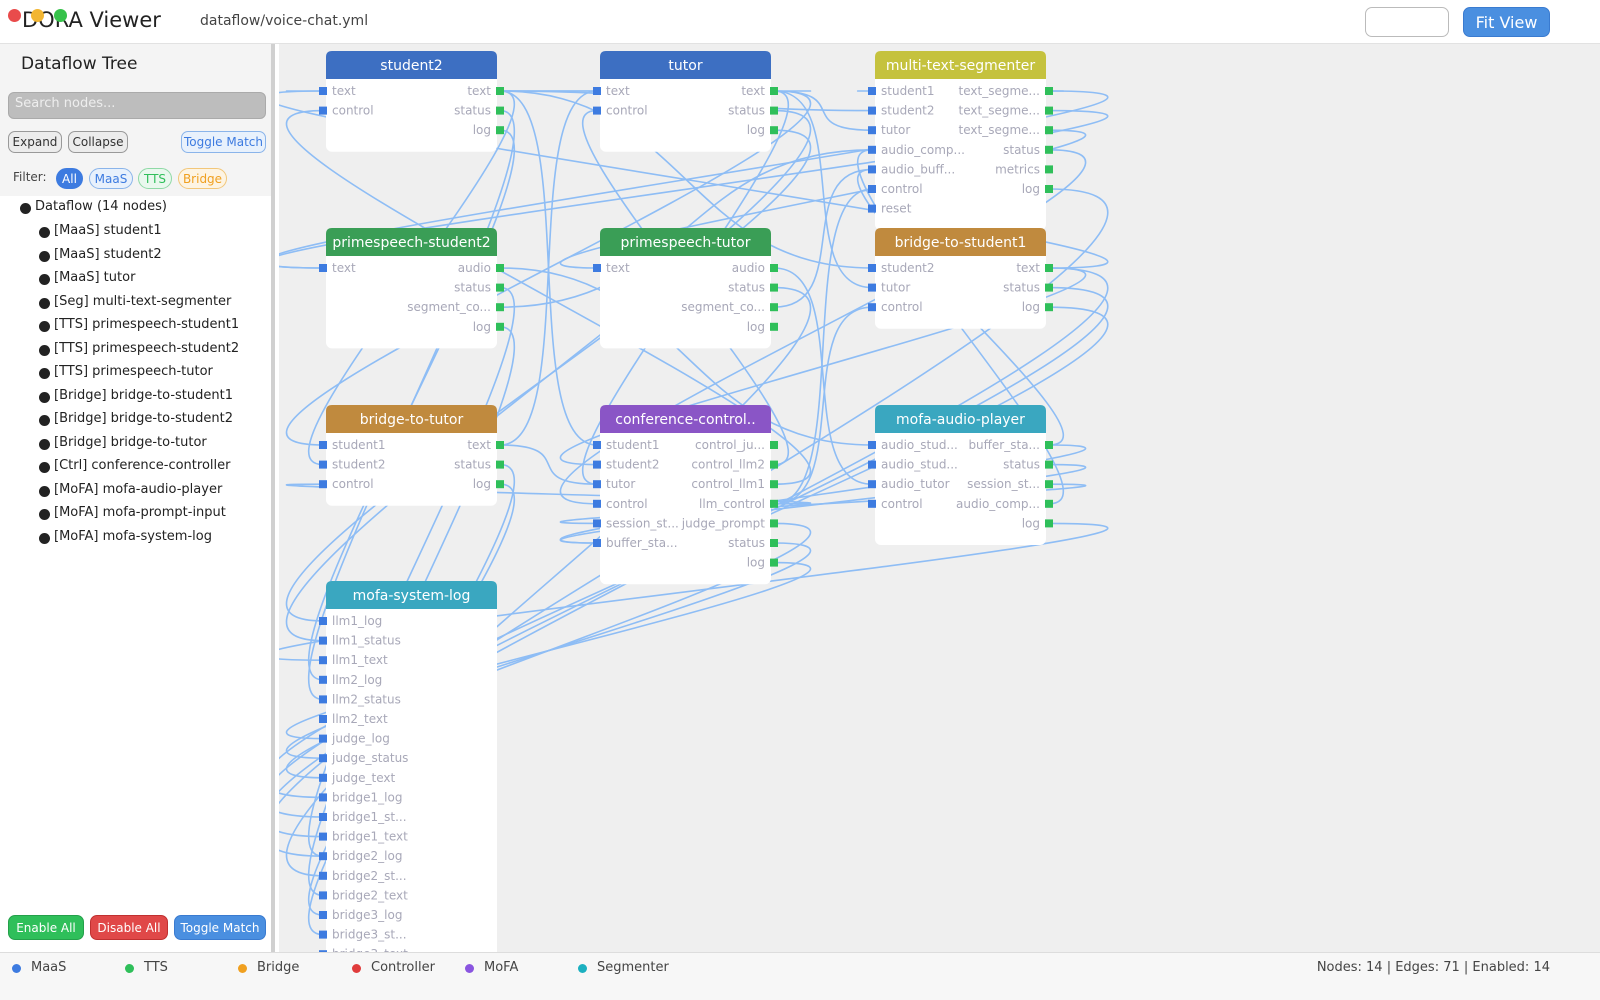 The height and width of the screenshot is (1000, 1600). Describe the element at coordinates (155, 178) in the screenshot. I see `filter-chip: TTS` at that location.